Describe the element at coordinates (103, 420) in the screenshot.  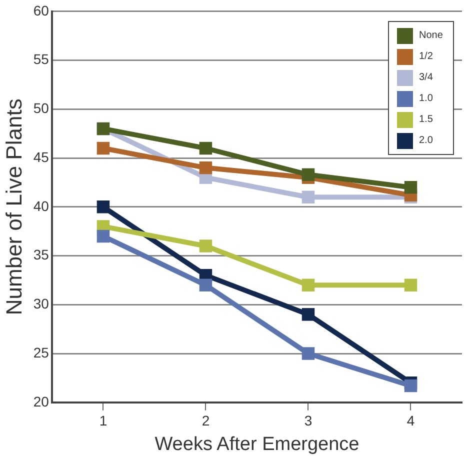
I see `x-tick-label: 1` at that location.